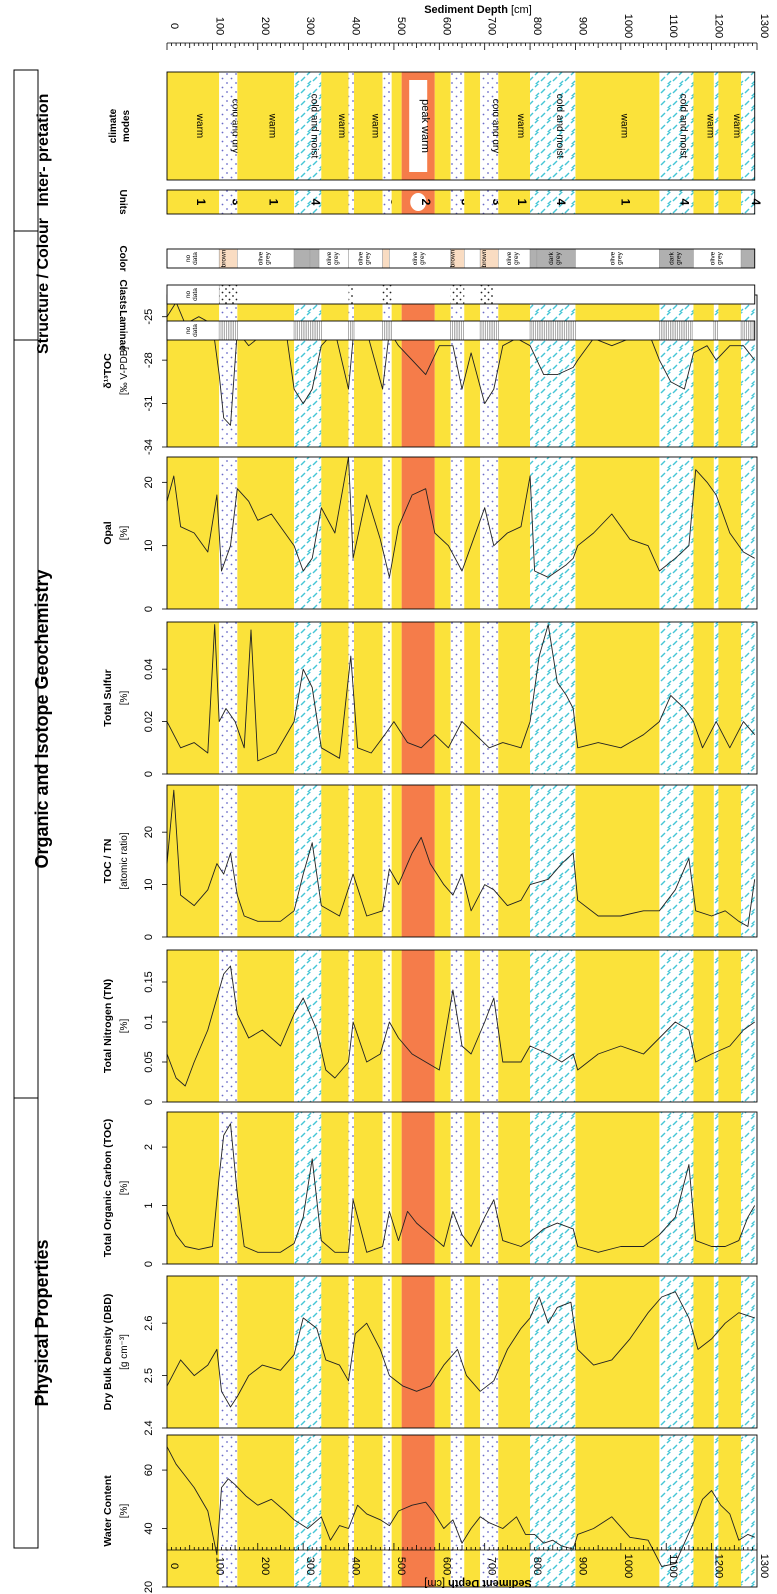  What do you see at coordinates (155, 1205) in the screenshot?
I see `value-axis: 0 1 2` at bounding box center [155, 1205].